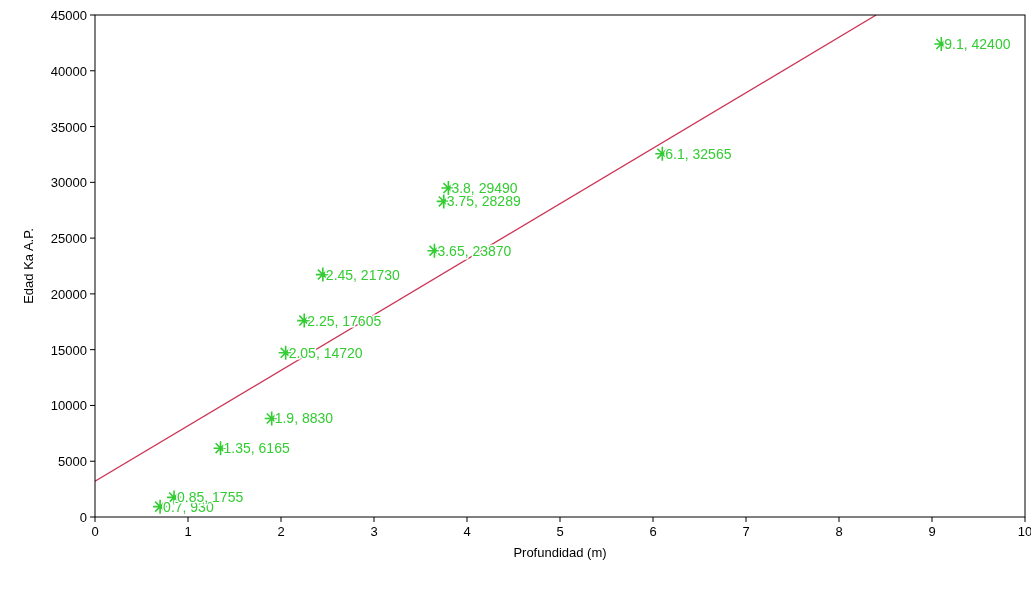 The width and height of the screenshot is (1031, 607). What do you see at coordinates (256, 448) in the screenshot?
I see `data-label: 1.35, 6165` at bounding box center [256, 448].